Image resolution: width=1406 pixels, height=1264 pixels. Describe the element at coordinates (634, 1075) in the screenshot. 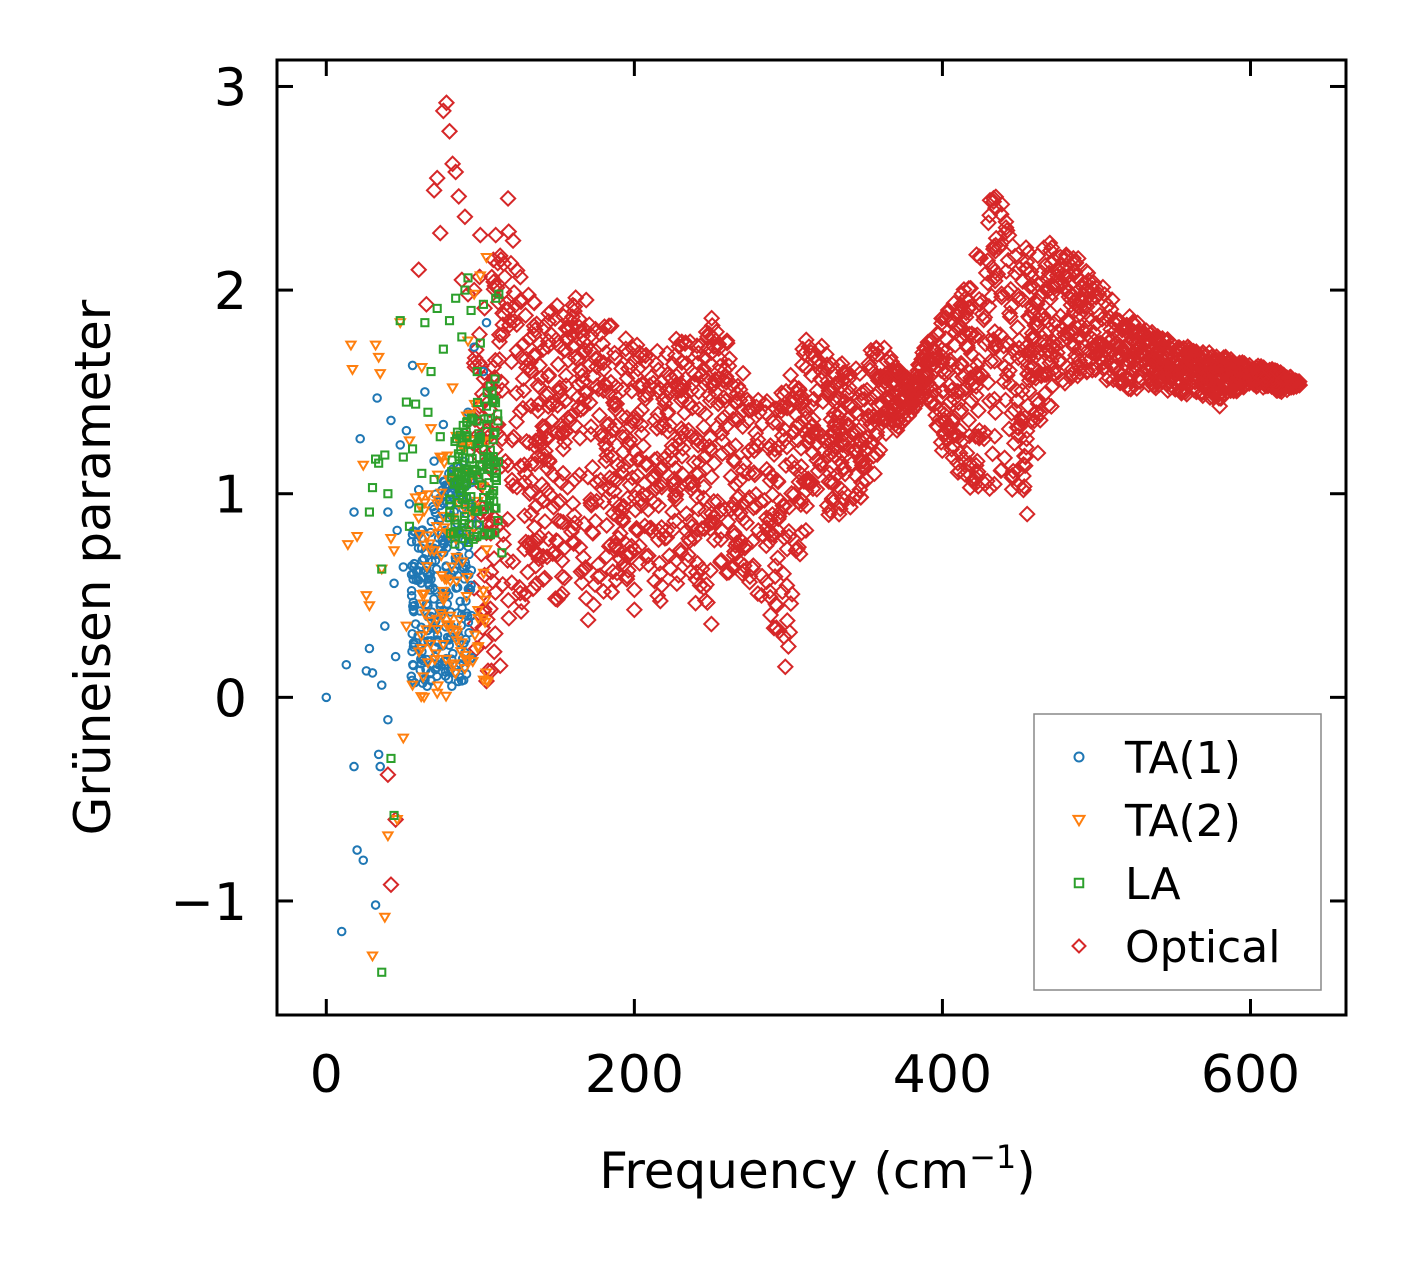

I see `x-tick-label: 200` at that location.